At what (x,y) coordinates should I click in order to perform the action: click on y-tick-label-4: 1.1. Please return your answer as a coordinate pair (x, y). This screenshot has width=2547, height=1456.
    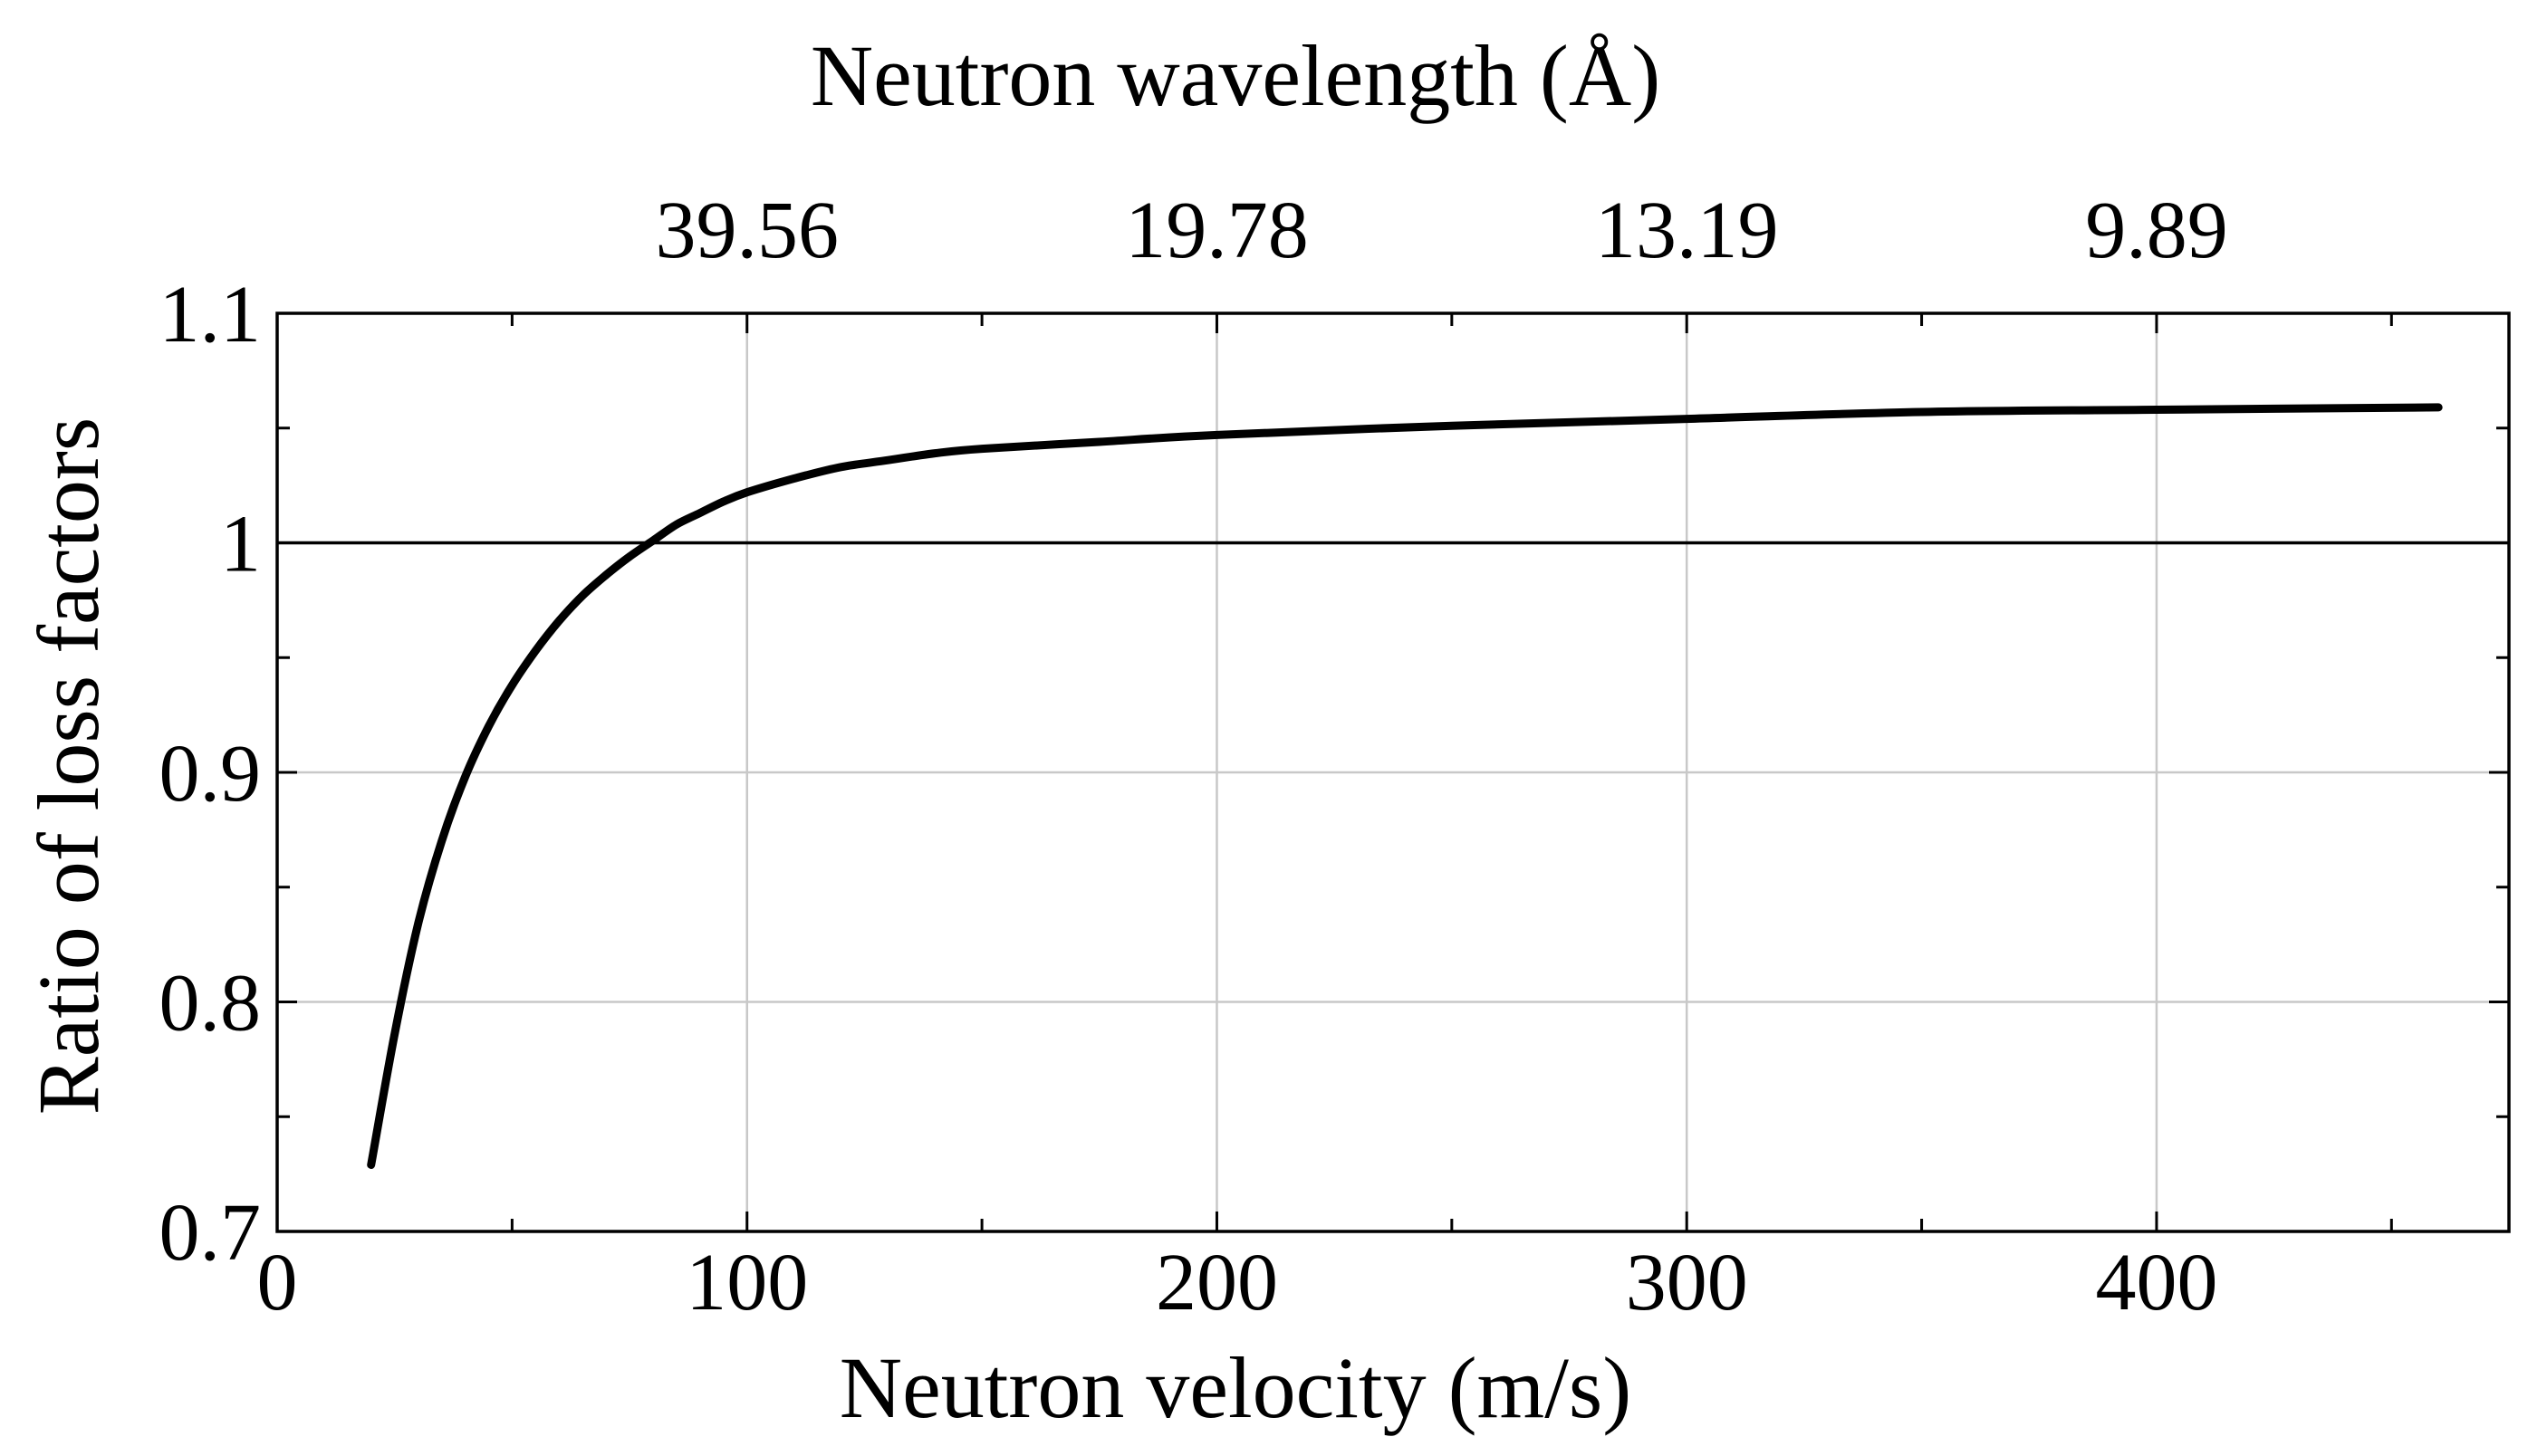
    Looking at the image, I should click on (210, 315).